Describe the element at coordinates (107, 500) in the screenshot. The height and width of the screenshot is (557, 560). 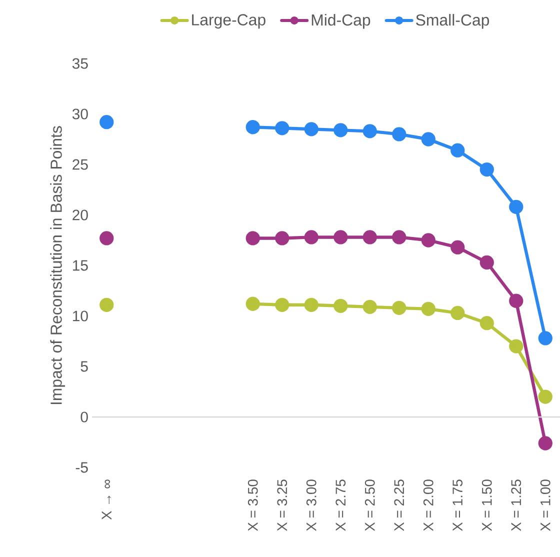
I see `x-tick-label: X → ∞` at that location.